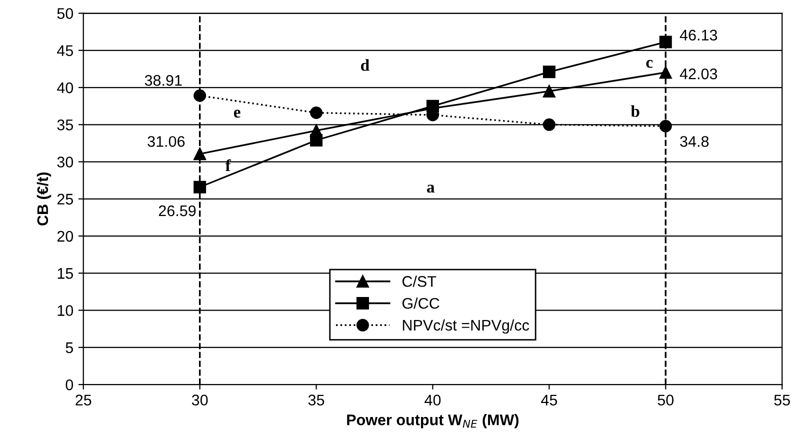 The width and height of the screenshot is (794, 442). Describe the element at coordinates (70, 348) in the screenshot. I see `y-tick-label: 5` at that location.